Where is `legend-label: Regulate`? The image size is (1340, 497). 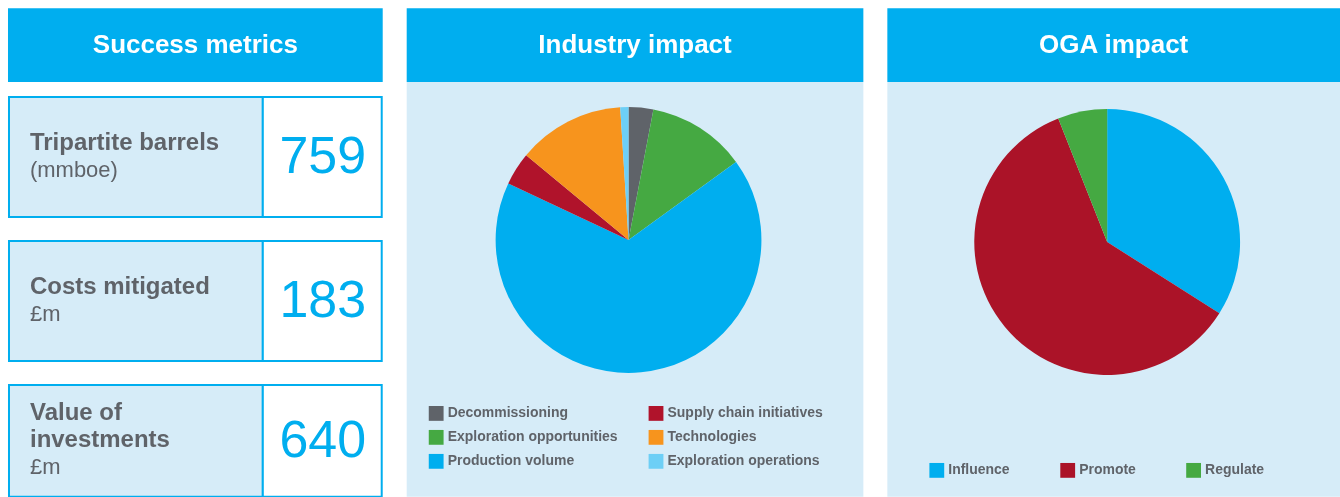
legend-label: Regulate is located at coordinates (1235, 469).